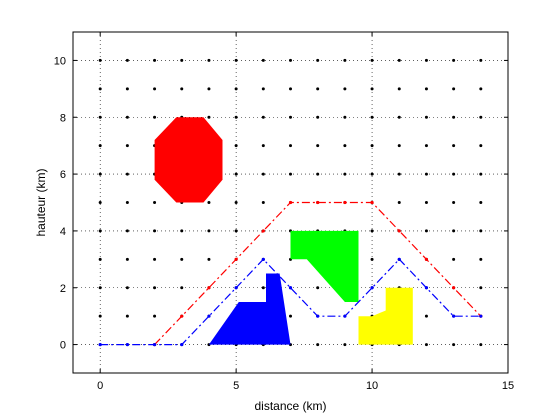  What do you see at coordinates (188, 160) in the screenshot?
I see `obstacle-octagon` at bounding box center [188, 160].